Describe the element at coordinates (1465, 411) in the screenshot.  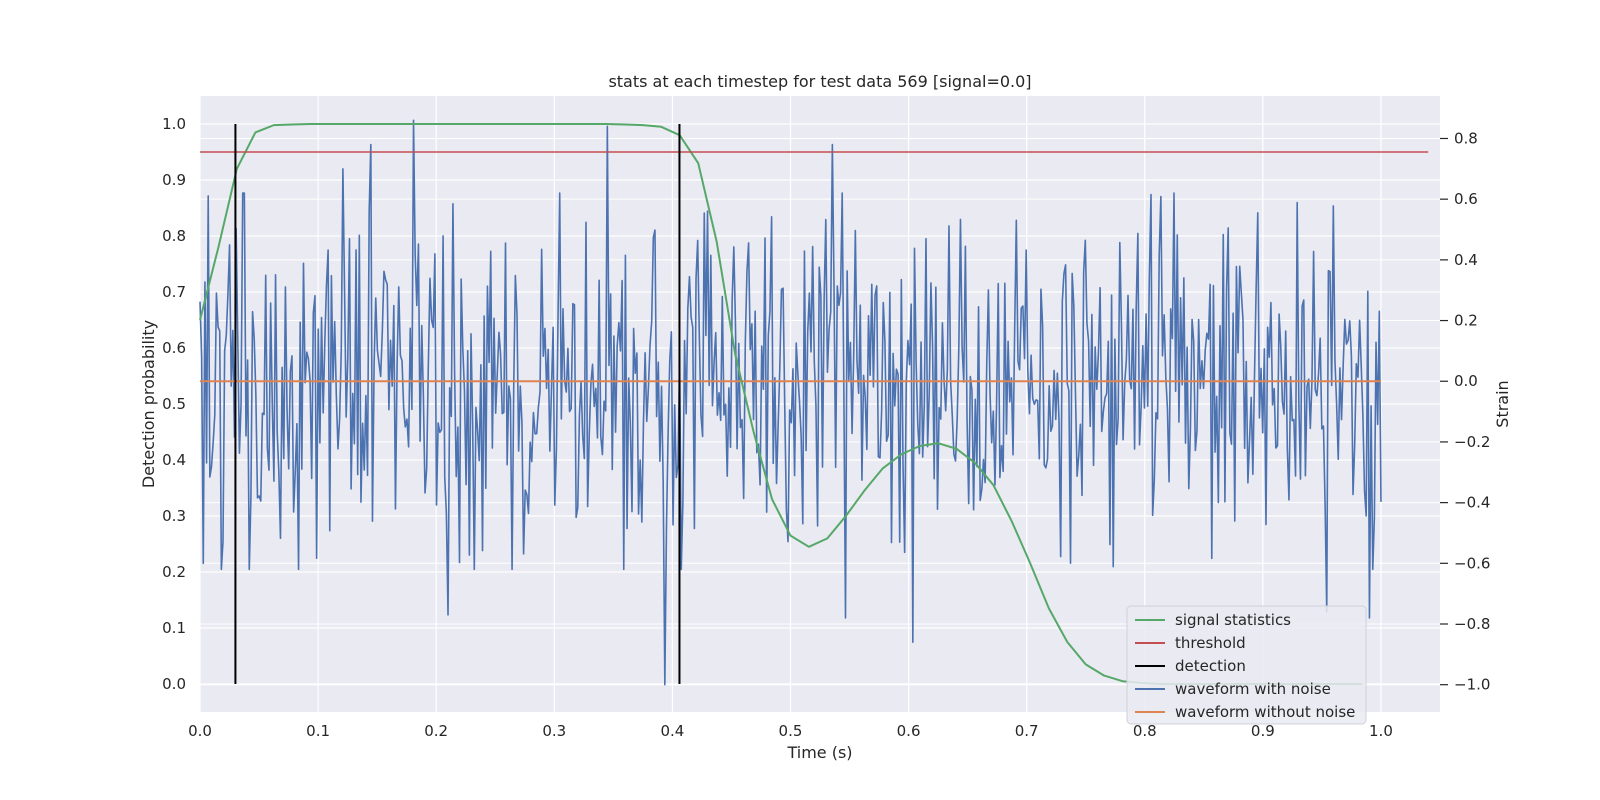
I see `right-axis-ticks: 0.8 0.6 0.4 0.2 0.0 −0.2 −0.4 −0.6 −0.8 −1.0` at that location.